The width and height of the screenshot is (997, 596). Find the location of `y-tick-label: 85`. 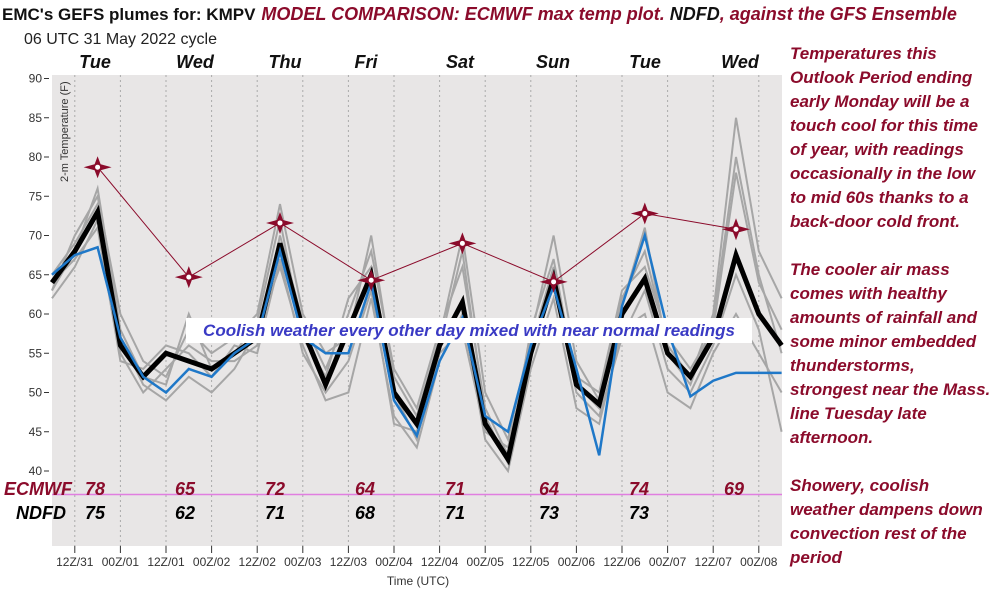

y-tick-label: 85 is located at coordinates (36, 118).